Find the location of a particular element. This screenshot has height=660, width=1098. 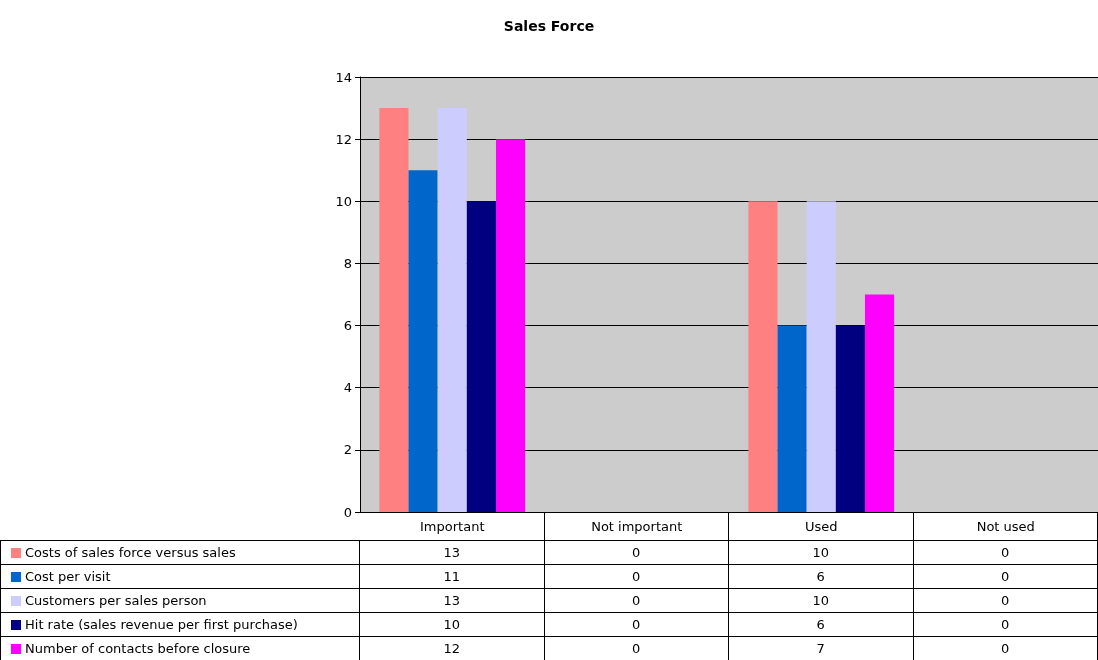

x-tick-label: Not important is located at coordinates (637, 526).